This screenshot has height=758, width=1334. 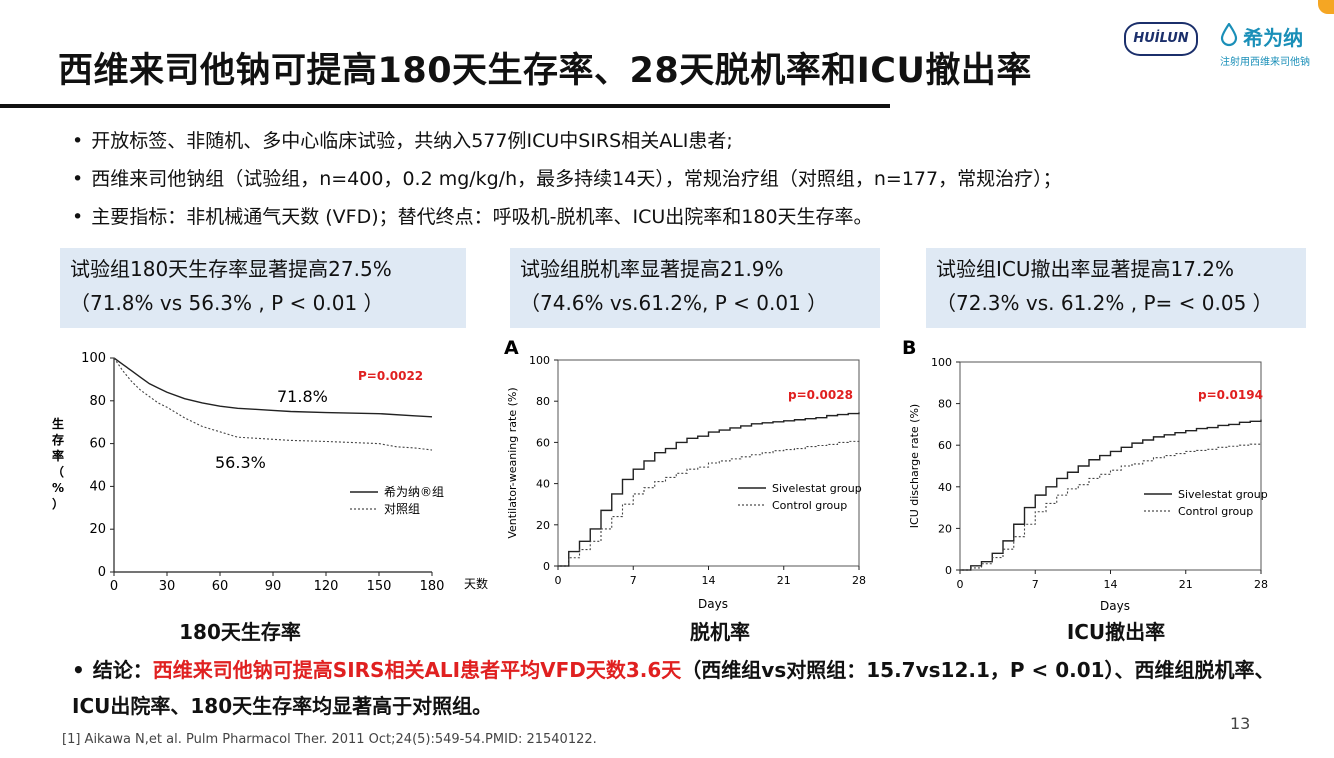 I want to click on annotation-treatment: 71.8%, so click(x=302, y=396).